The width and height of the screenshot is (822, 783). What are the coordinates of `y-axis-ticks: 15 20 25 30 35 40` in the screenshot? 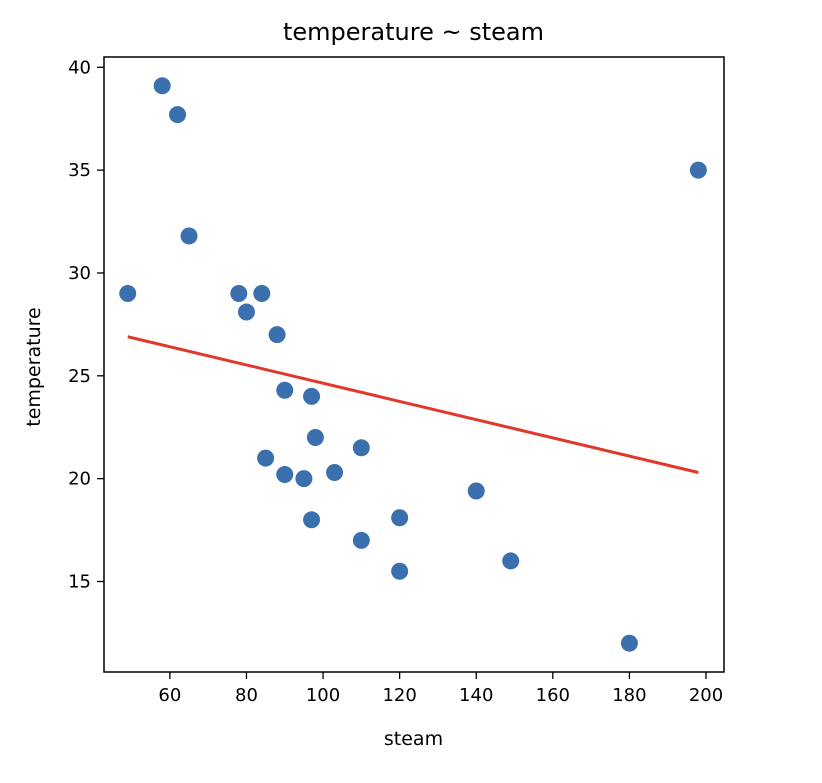 It's located at (86, 324).